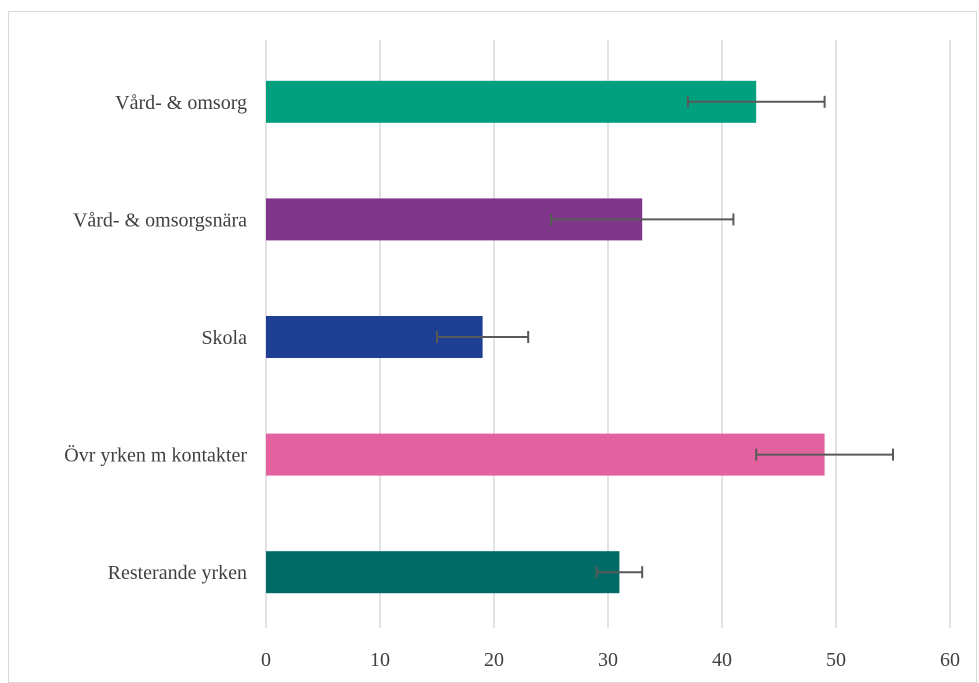  Describe the element at coordinates (155, 455) in the screenshot. I see `category-label-4: Övr yrken m kontakter` at that location.